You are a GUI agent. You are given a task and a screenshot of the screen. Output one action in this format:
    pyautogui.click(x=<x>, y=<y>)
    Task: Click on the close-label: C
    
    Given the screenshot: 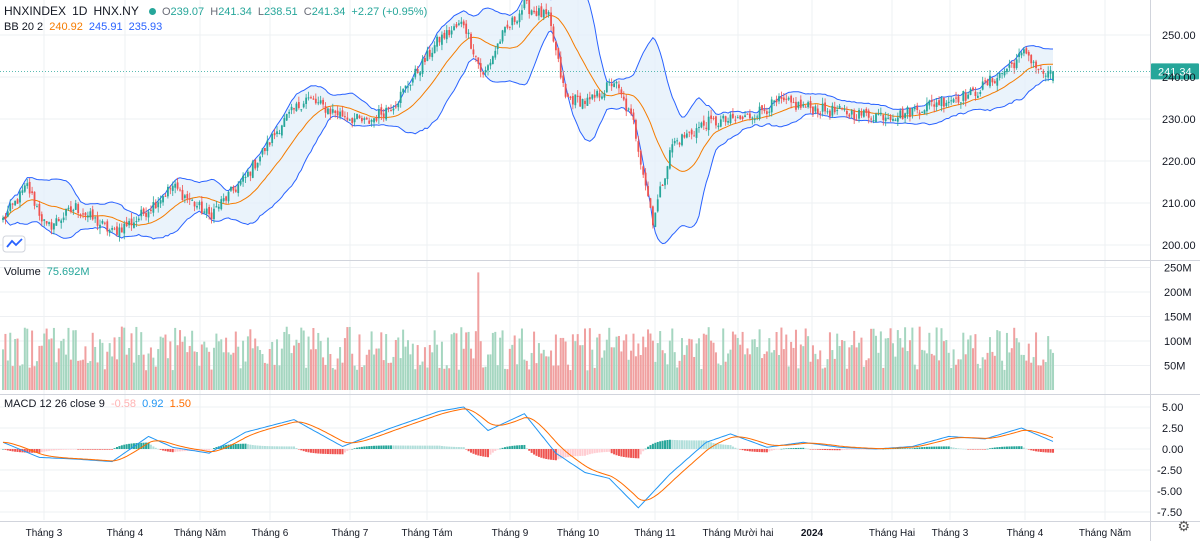 What is the action you would take?
    pyautogui.click(x=307, y=12)
    